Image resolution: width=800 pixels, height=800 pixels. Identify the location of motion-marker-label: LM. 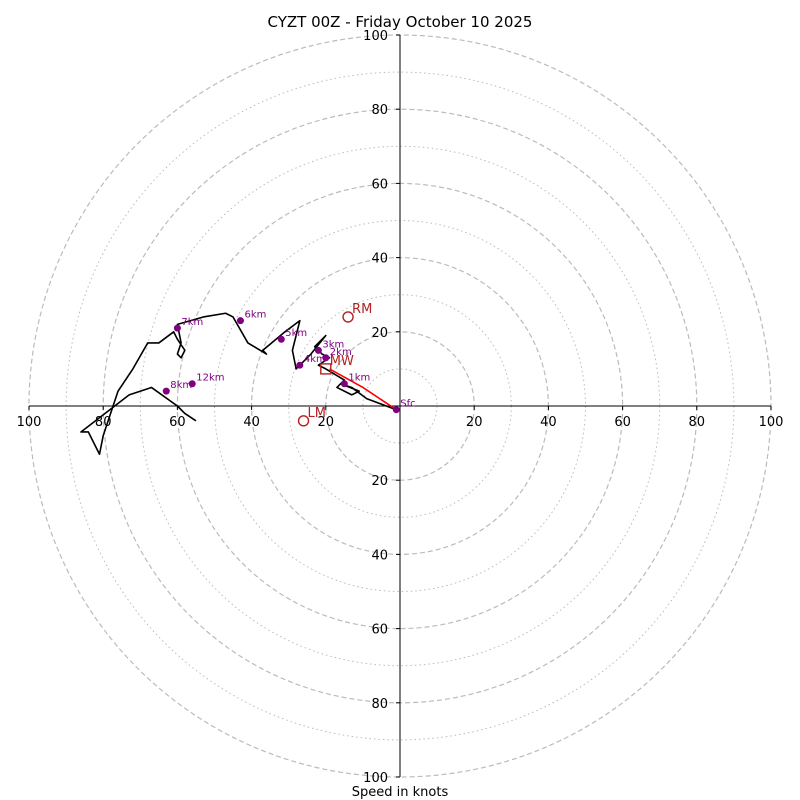
(317, 413).